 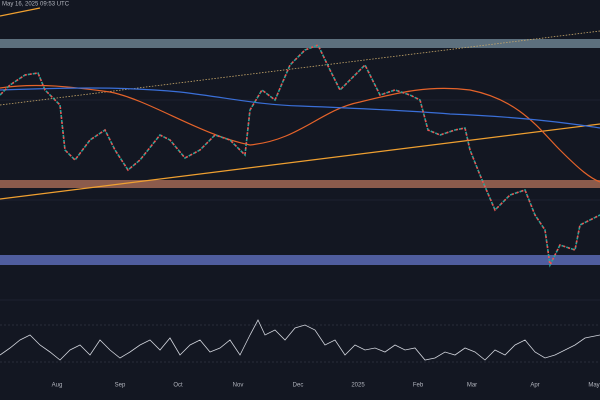 What do you see at coordinates (238, 386) in the screenshot?
I see `time-label: Nov` at bounding box center [238, 386].